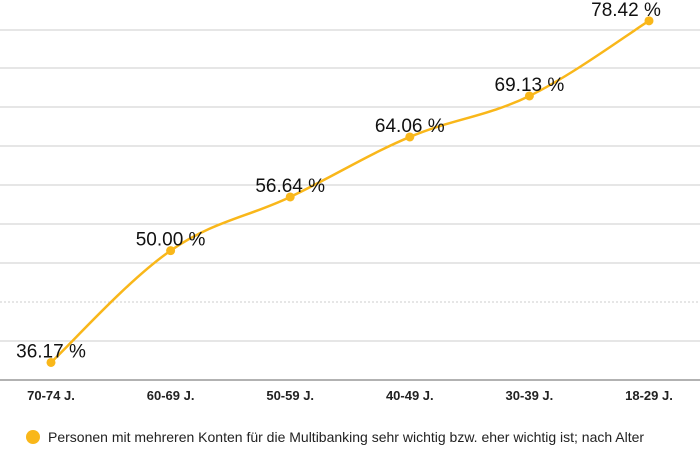 The height and width of the screenshot is (466, 700). What do you see at coordinates (171, 240) in the screenshot?
I see `data-label: 50.00 %` at bounding box center [171, 240].